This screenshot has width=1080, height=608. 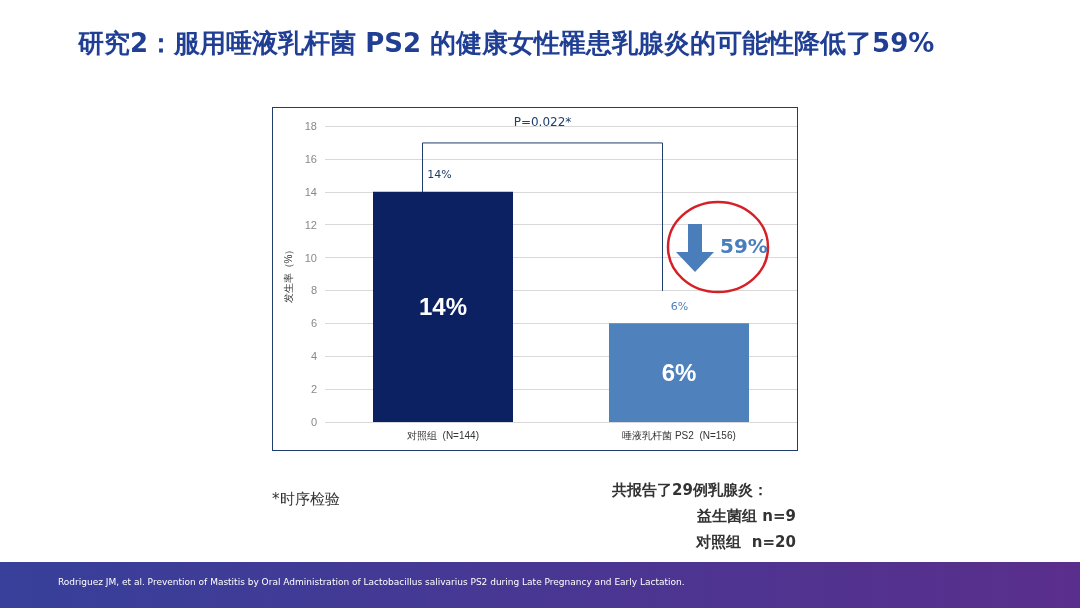 What do you see at coordinates (310, 126) in the screenshot?
I see `y-tick-label: 18` at bounding box center [310, 126].